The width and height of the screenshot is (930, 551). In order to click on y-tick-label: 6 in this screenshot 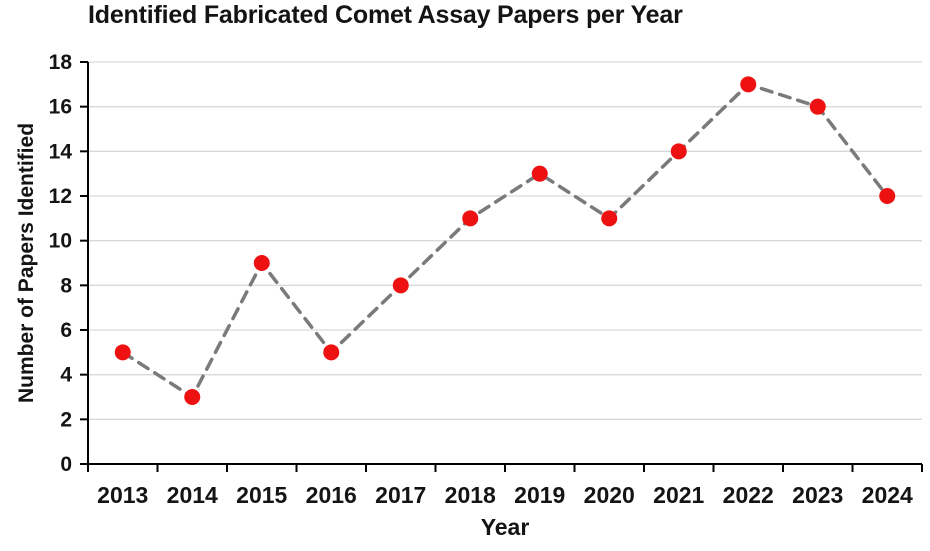, I will do `click(66, 330)`.